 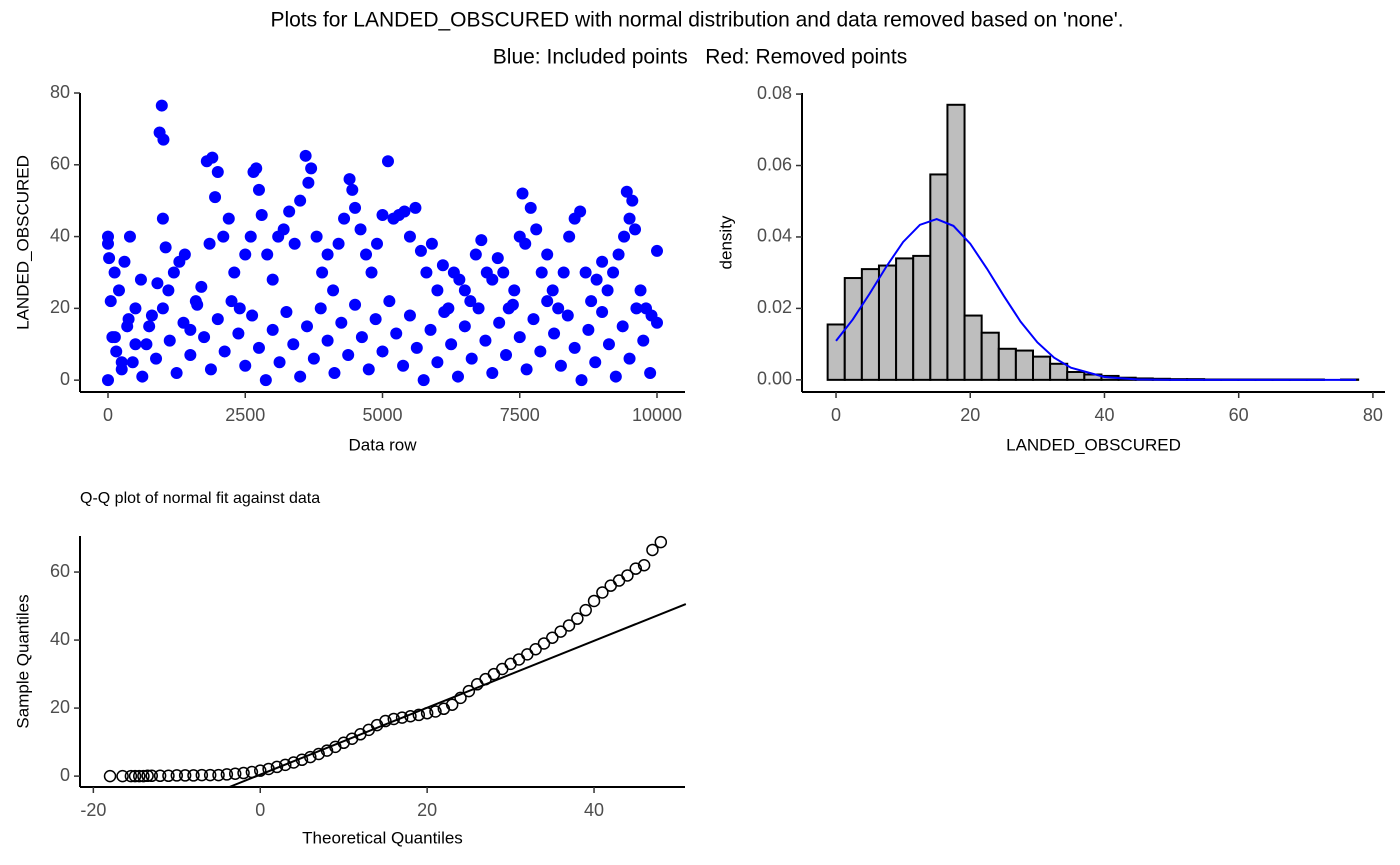 I want to click on y-tick-label: 0.00, so click(x=774, y=379).